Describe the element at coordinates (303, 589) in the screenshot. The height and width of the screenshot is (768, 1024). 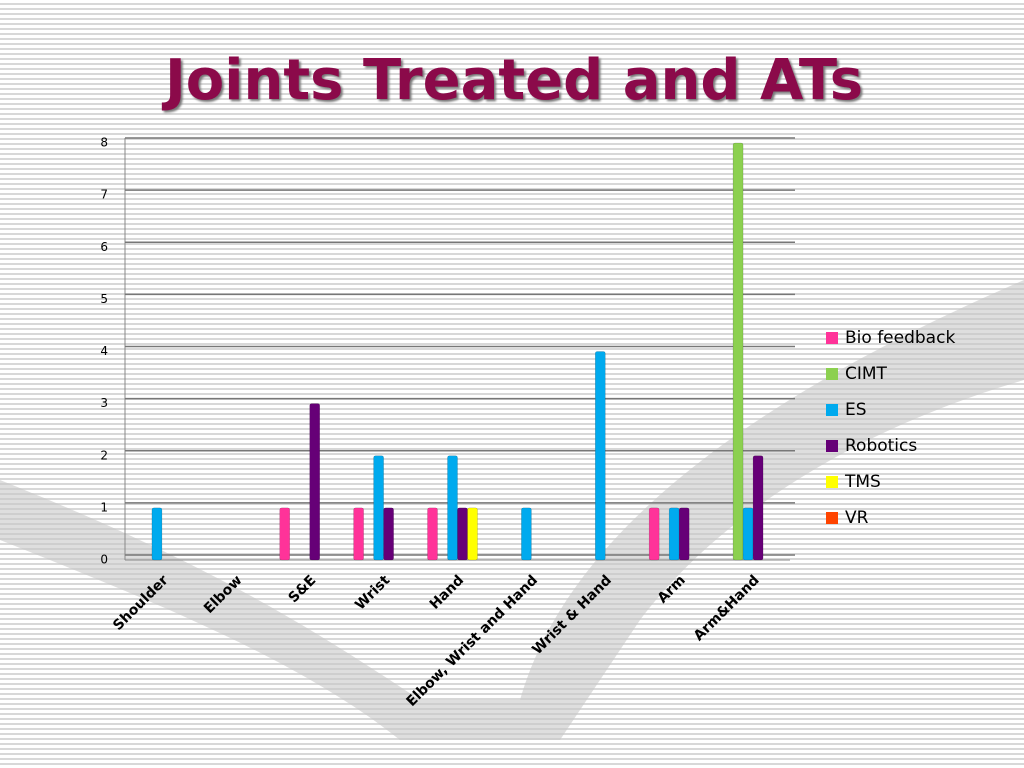
I see `x-tick-label: S&E` at that location.